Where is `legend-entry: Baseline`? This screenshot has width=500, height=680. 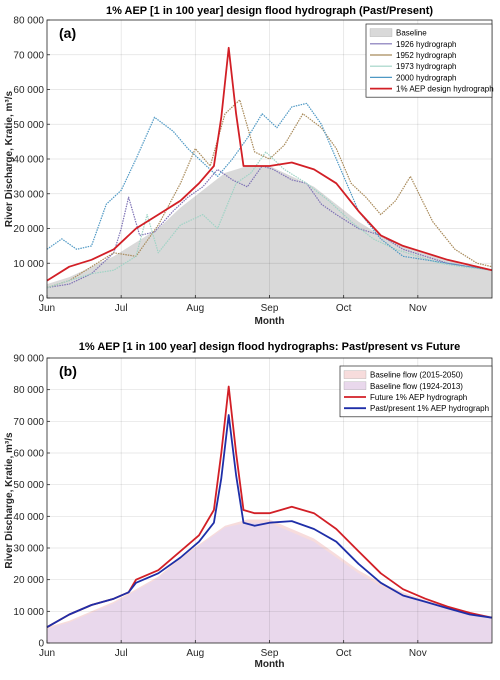
legend-entry: Baseline is located at coordinates (411, 33).